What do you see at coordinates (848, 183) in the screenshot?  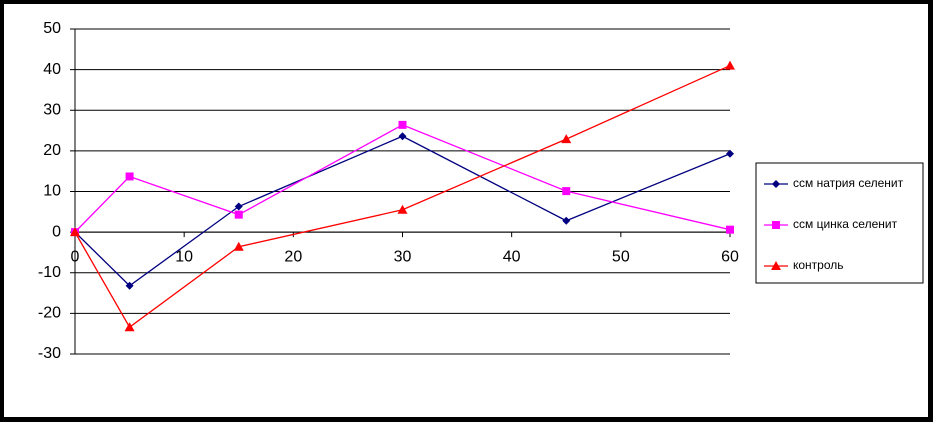 I see `legend-label: ссм натрия селенит` at bounding box center [848, 183].